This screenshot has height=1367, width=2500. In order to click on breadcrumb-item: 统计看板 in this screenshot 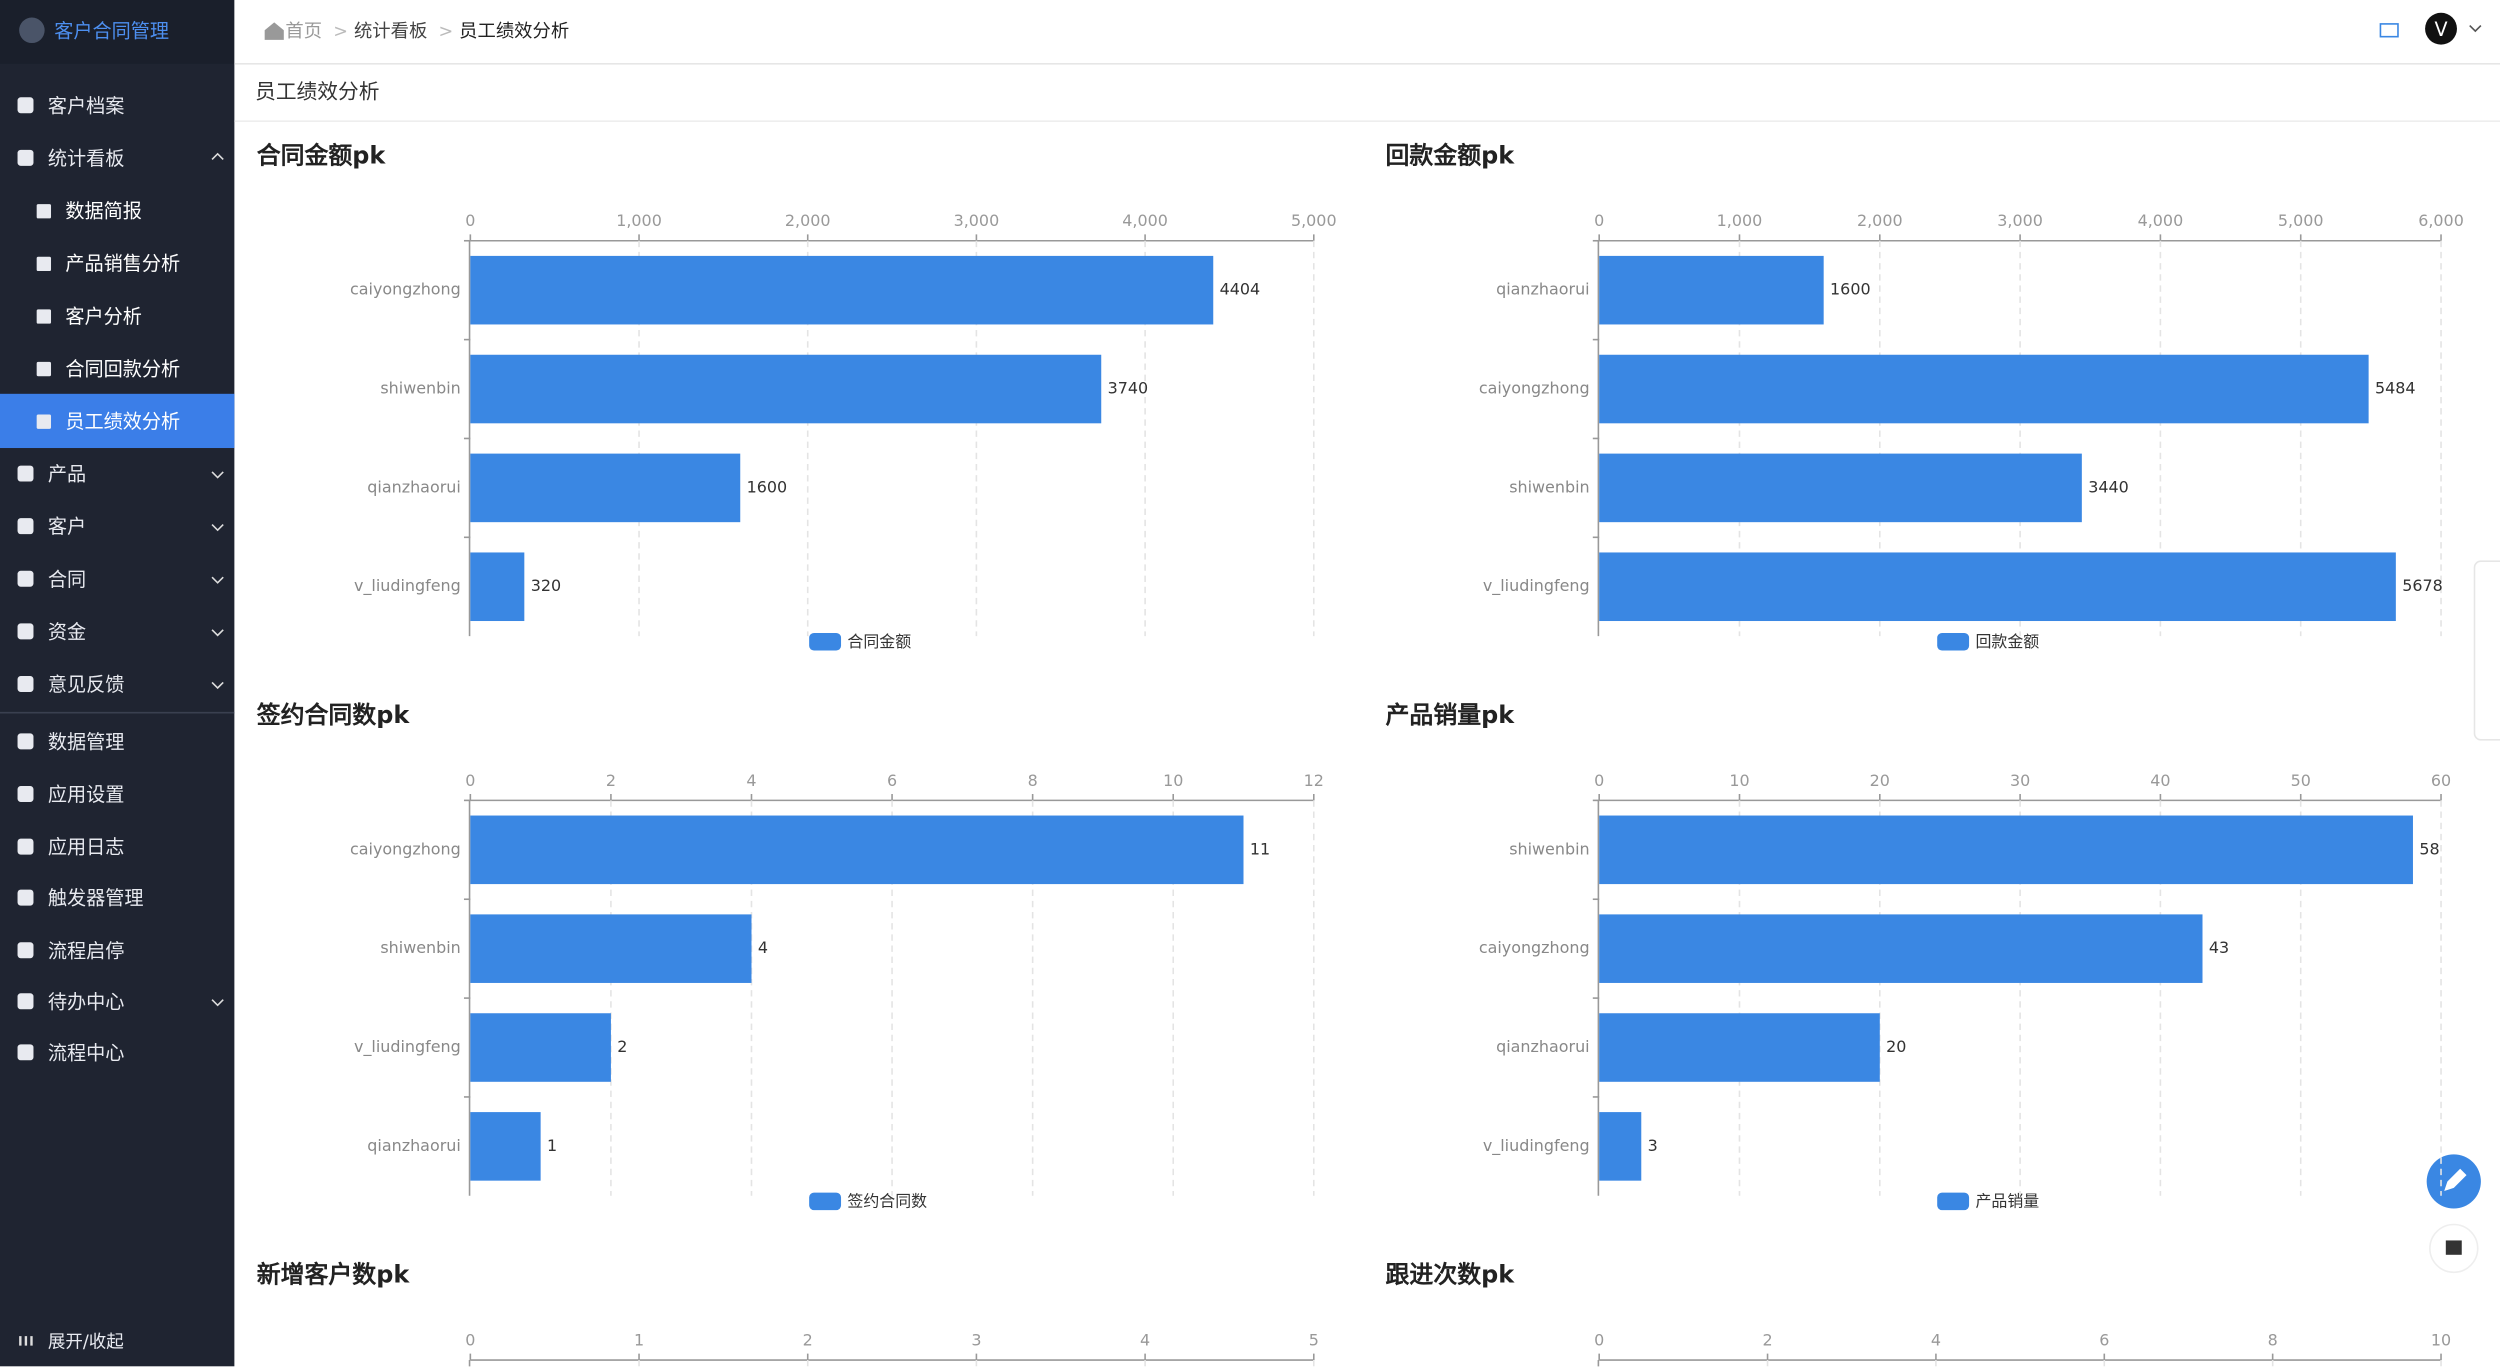, I will do `click(390, 31)`.